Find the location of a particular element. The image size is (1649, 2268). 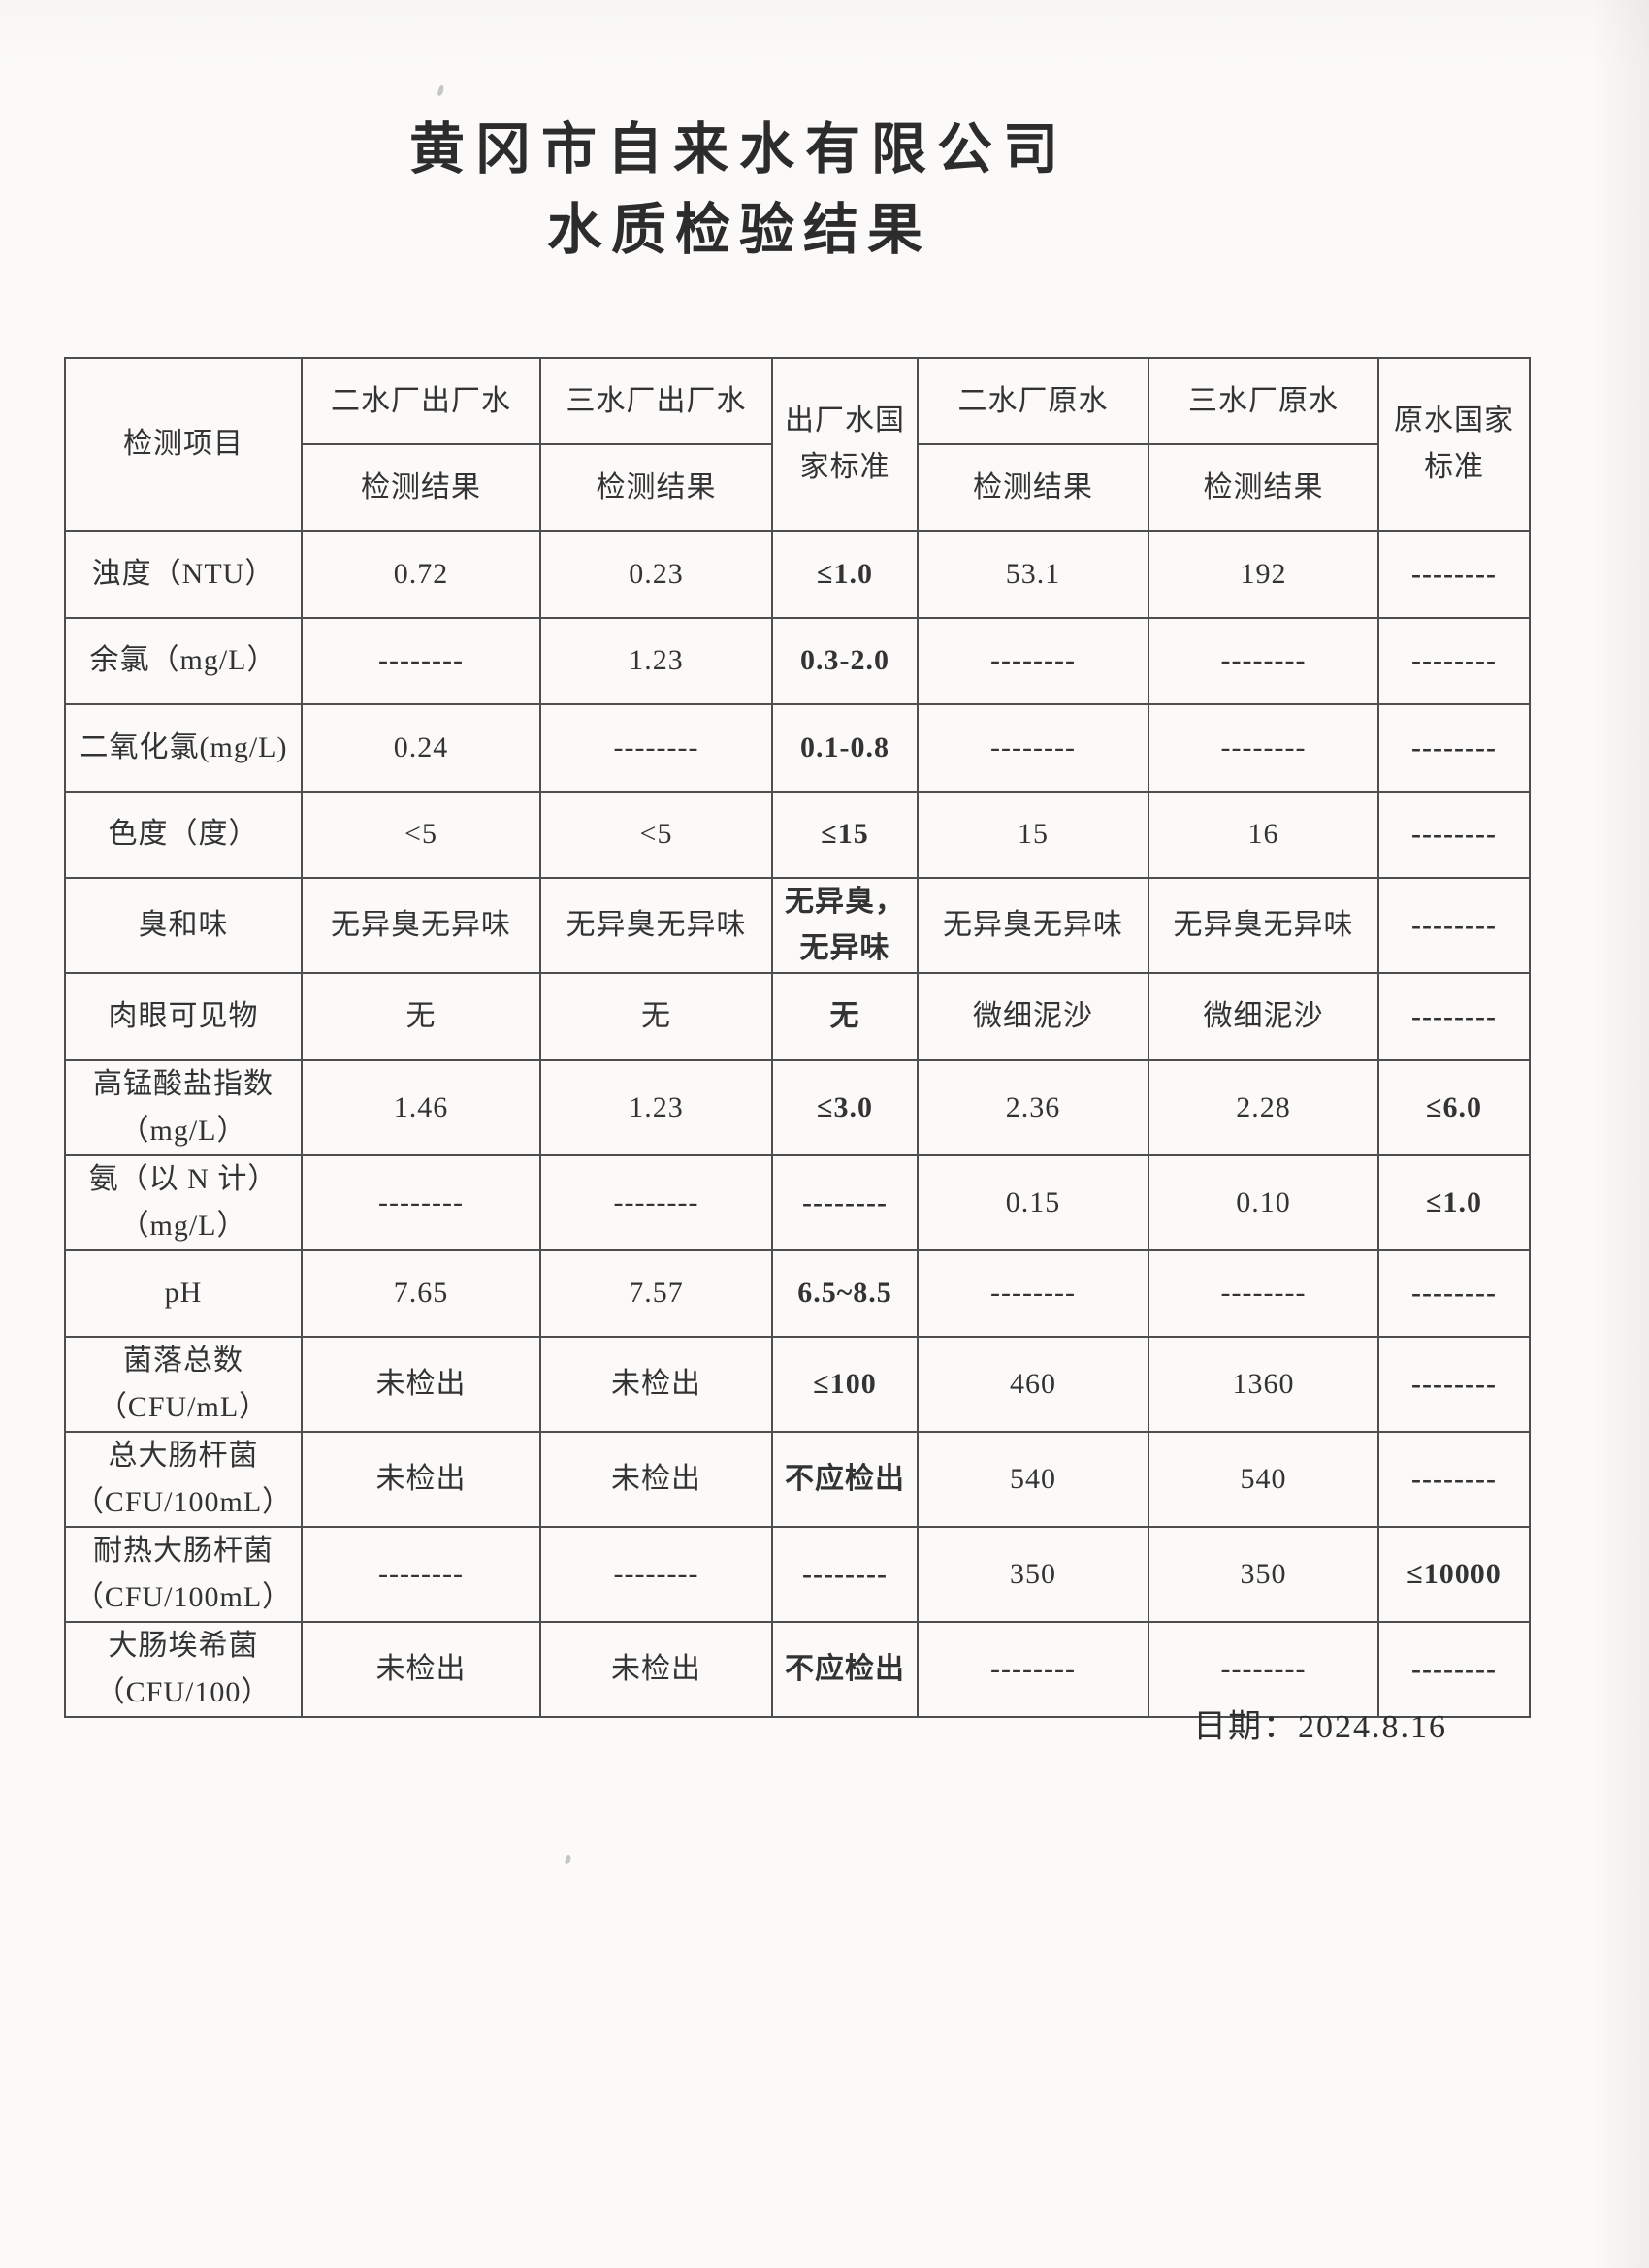

cell-plant3-out: 0.23 is located at coordinates (656, 574).